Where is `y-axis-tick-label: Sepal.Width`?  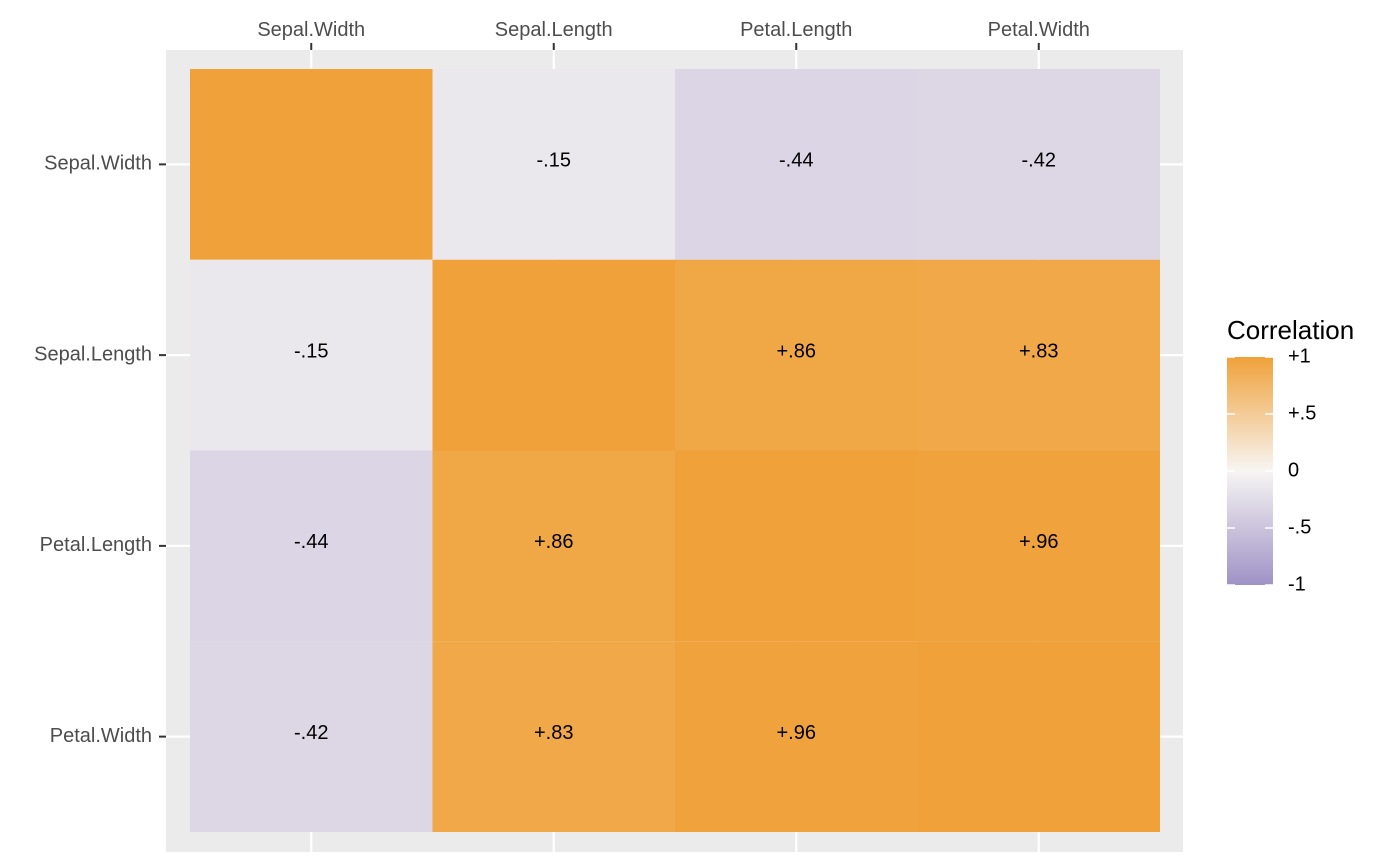 y-axis-tick-label: Sepal.Width is located at coordinates (98, 164).